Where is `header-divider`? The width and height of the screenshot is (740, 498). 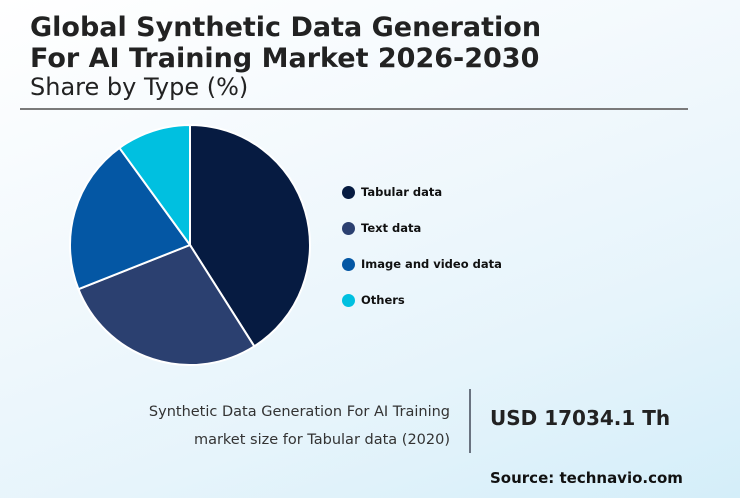
header-divider is located at coordinates (354, 109).